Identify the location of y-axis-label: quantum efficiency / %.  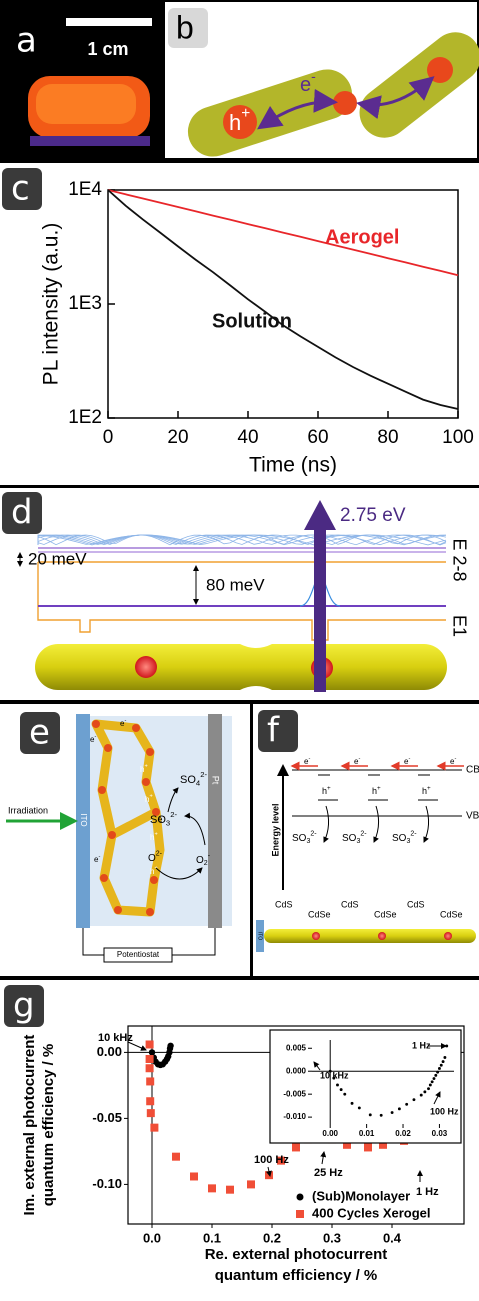
(48, 1125).